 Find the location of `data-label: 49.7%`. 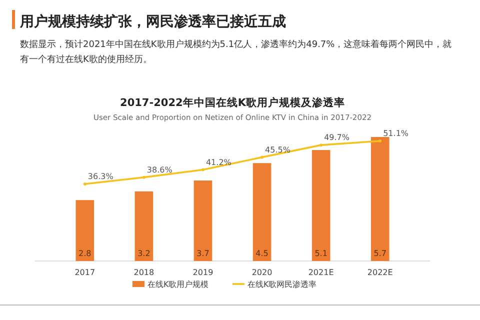

data-label: 49.7% is located at coordinates (337, 137).